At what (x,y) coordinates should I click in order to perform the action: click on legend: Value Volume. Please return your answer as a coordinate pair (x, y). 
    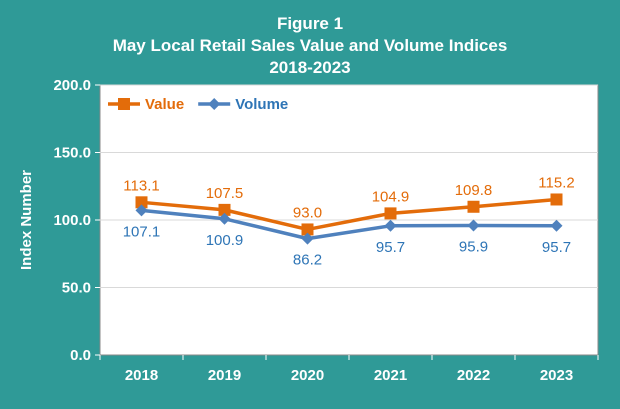
    Looking at the image, I should click on (198, 104).